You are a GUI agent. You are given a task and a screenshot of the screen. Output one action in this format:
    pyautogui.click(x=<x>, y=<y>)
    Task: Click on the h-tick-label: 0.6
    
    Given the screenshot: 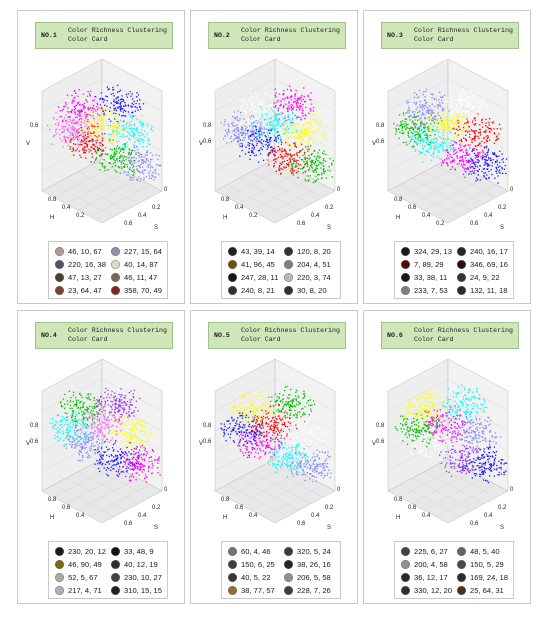 What is the action you would take?
    pyautogui.click(x=412, y=508)
    